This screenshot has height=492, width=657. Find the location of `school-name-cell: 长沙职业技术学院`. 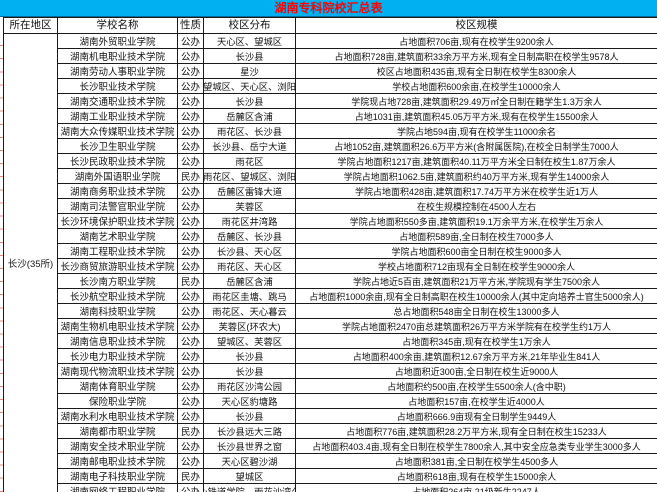

school-name-cell: 长沙职业技术学院 is located at coordinates (118, 86).